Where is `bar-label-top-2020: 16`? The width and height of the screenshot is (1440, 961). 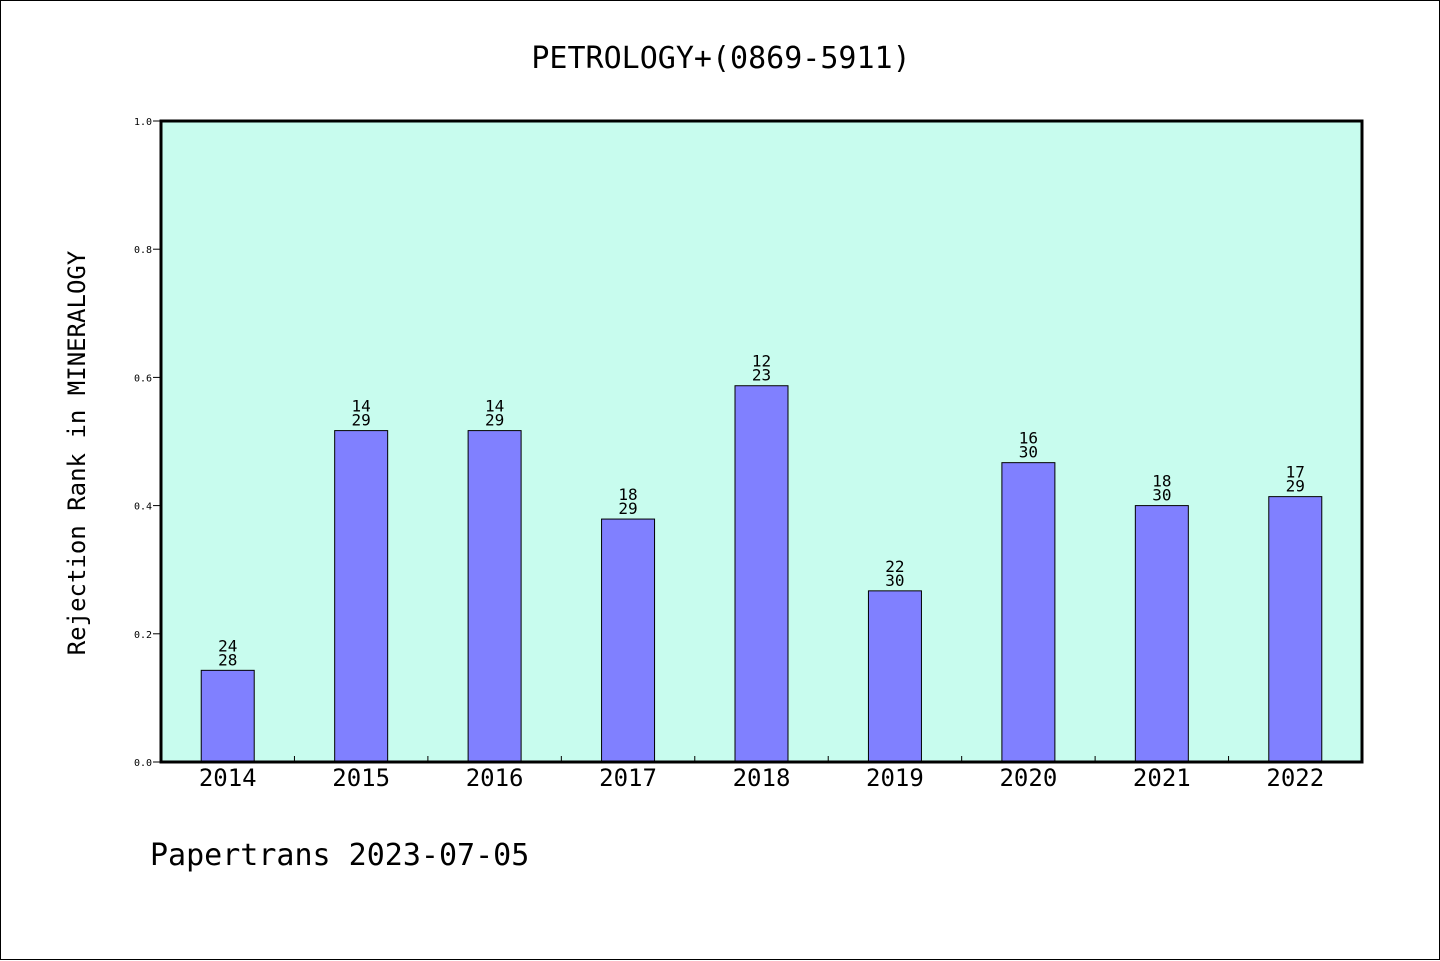 bar-label-top-2020: 16 is located at coordinates (1028, 438).